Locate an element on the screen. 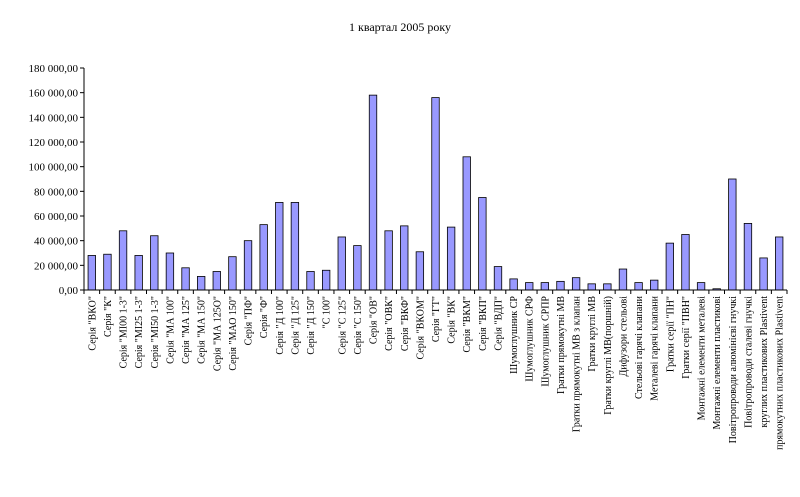 The height and width of the screenshot is (497, 800). chart-title: 1 квартал 2005 року is located at coordinates (400, 27).